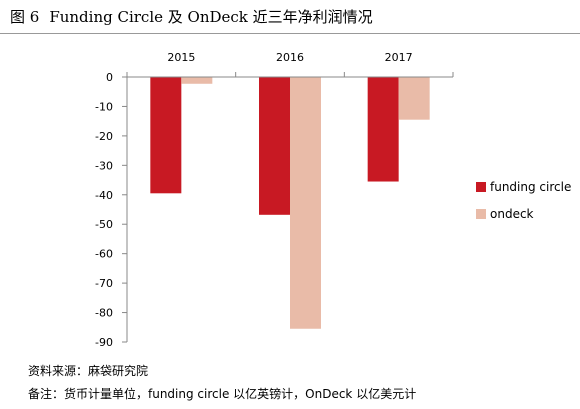 The image size is (580, 409). What do you see at coordinates (211, 17) in the screenshot?
I see `figure-title-text: Funding Circle 及 OnDeck 近三年净利润情况` at bounding box center [211, 17].